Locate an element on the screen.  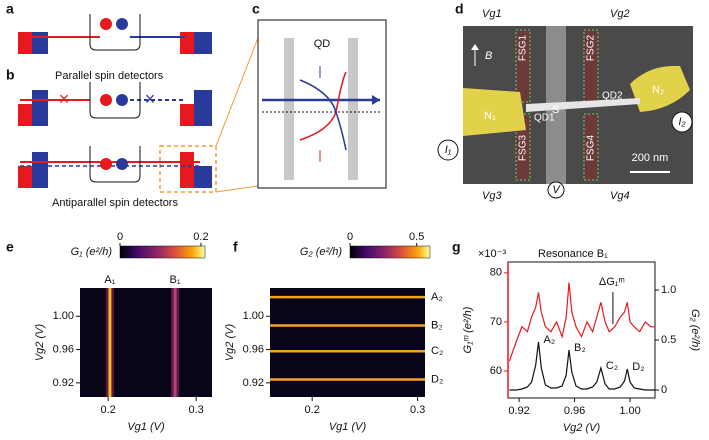
gate-voltage: Vg2 is located at coordinates (620, 14).